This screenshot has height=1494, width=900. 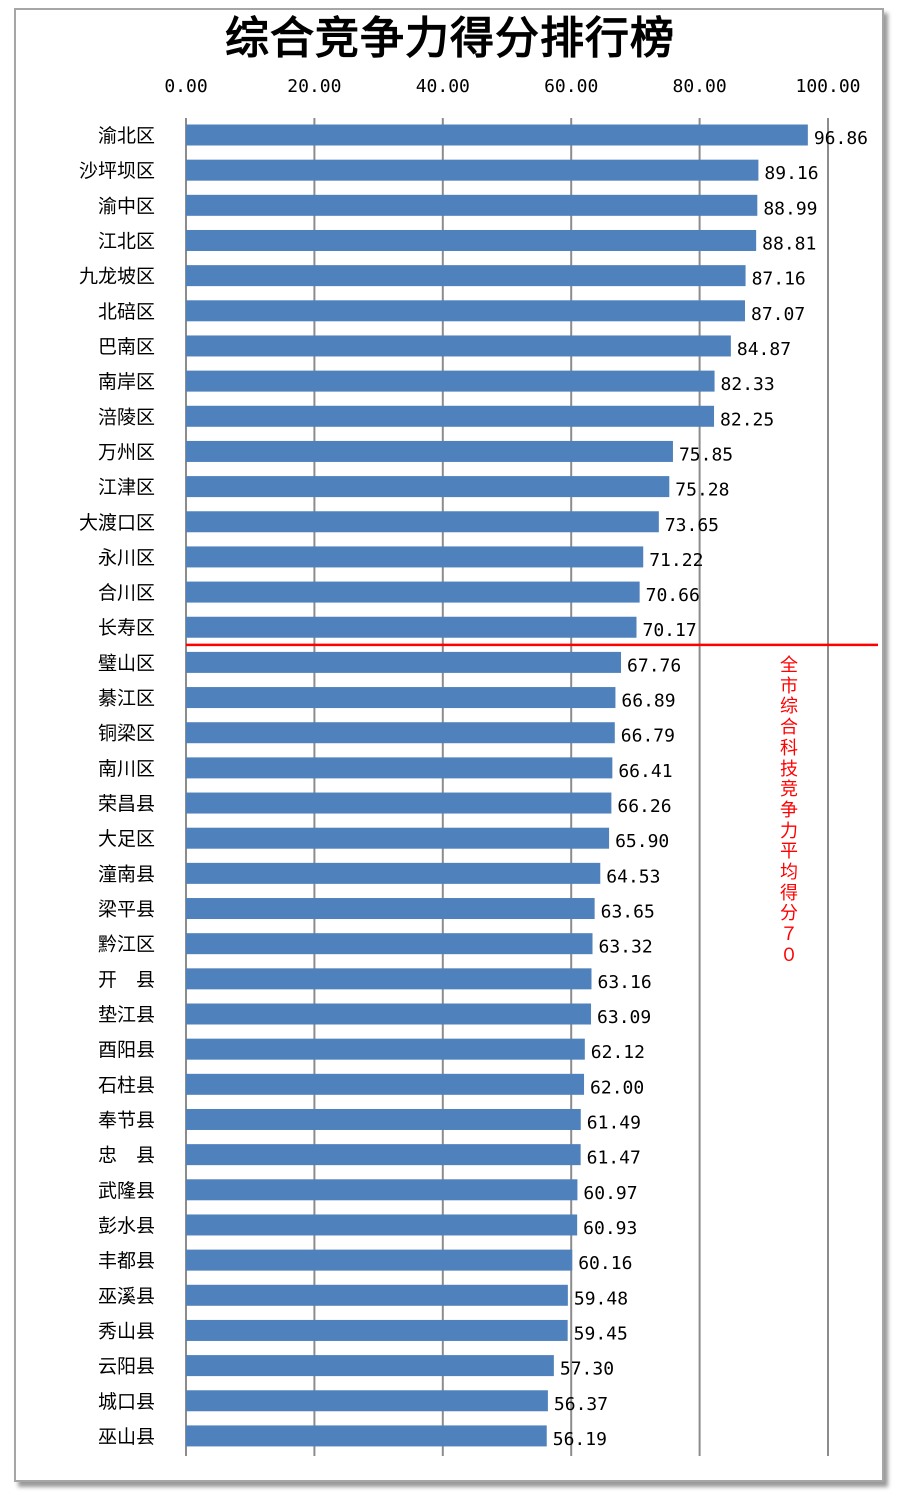 What do you see at coordinates (117, 171) in the screenshot?
I see `category-label: 沙坪坝区` at bounding box center [117, 171].